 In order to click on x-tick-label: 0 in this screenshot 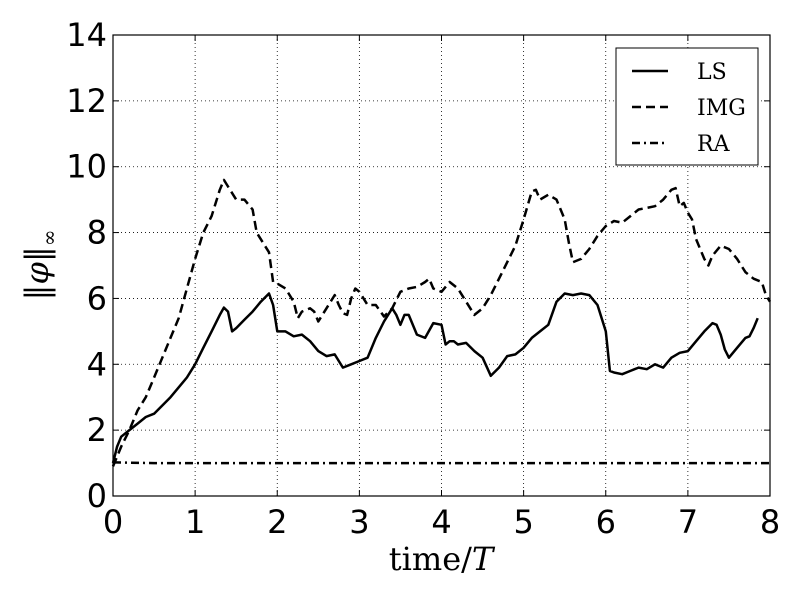, I will do `click(113, 522)`.